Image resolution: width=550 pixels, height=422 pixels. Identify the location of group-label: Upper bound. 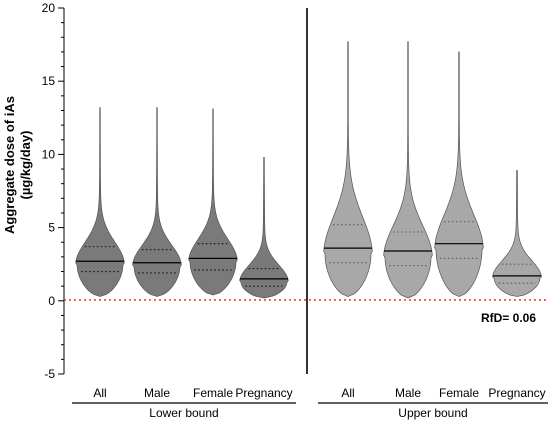
(432, 413).